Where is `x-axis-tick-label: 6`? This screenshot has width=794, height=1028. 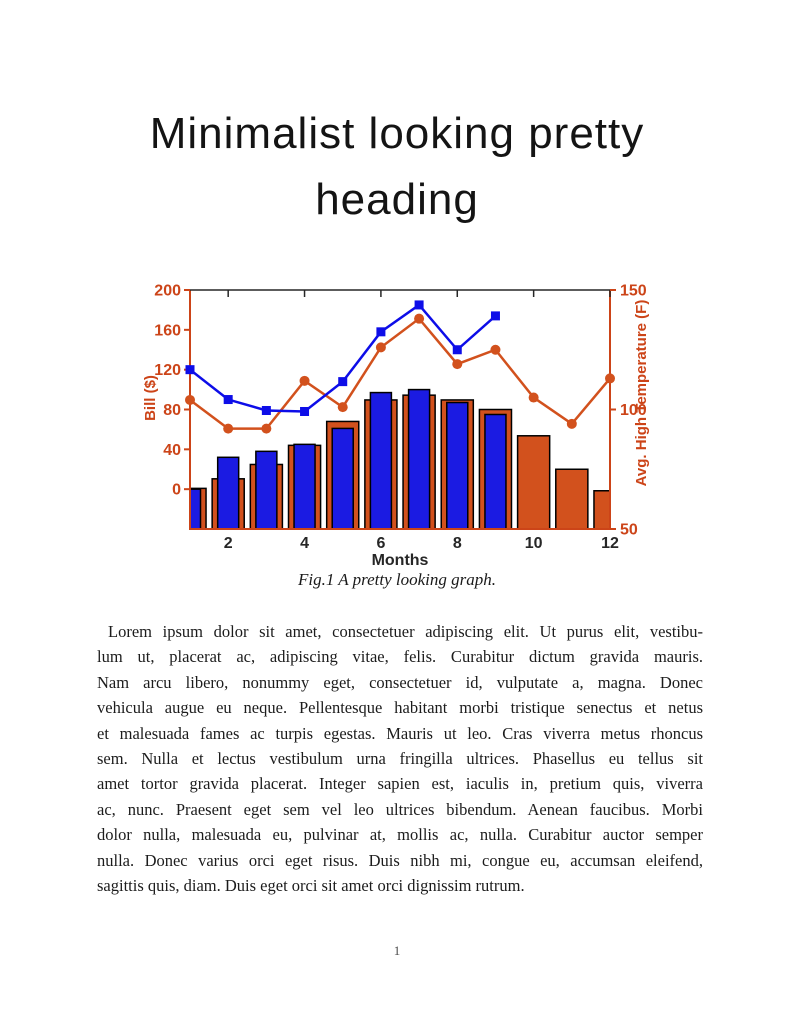
x-axis-tick-label: 6 is located at coordinates (380, 543).